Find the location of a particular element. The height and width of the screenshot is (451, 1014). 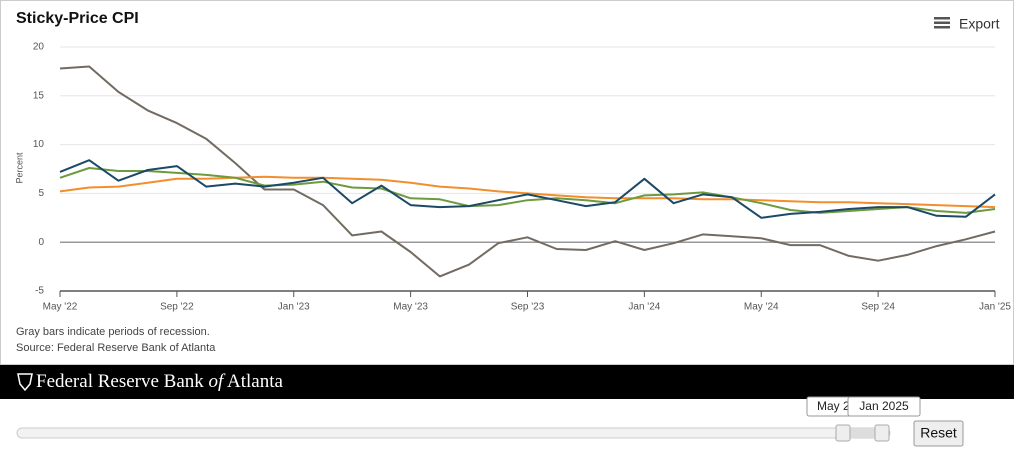

banner-text-part: Atlanta is located at coordinates (255, 381).